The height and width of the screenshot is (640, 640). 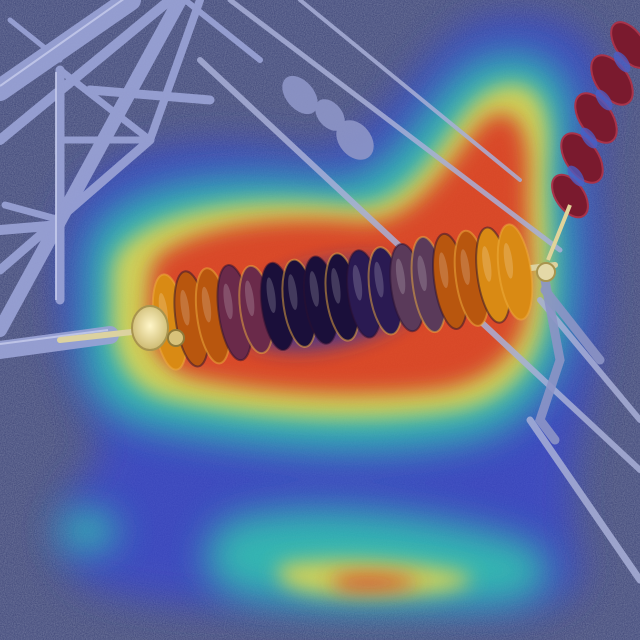 I want to click on tower-highlights, so click(x=62, y=172).